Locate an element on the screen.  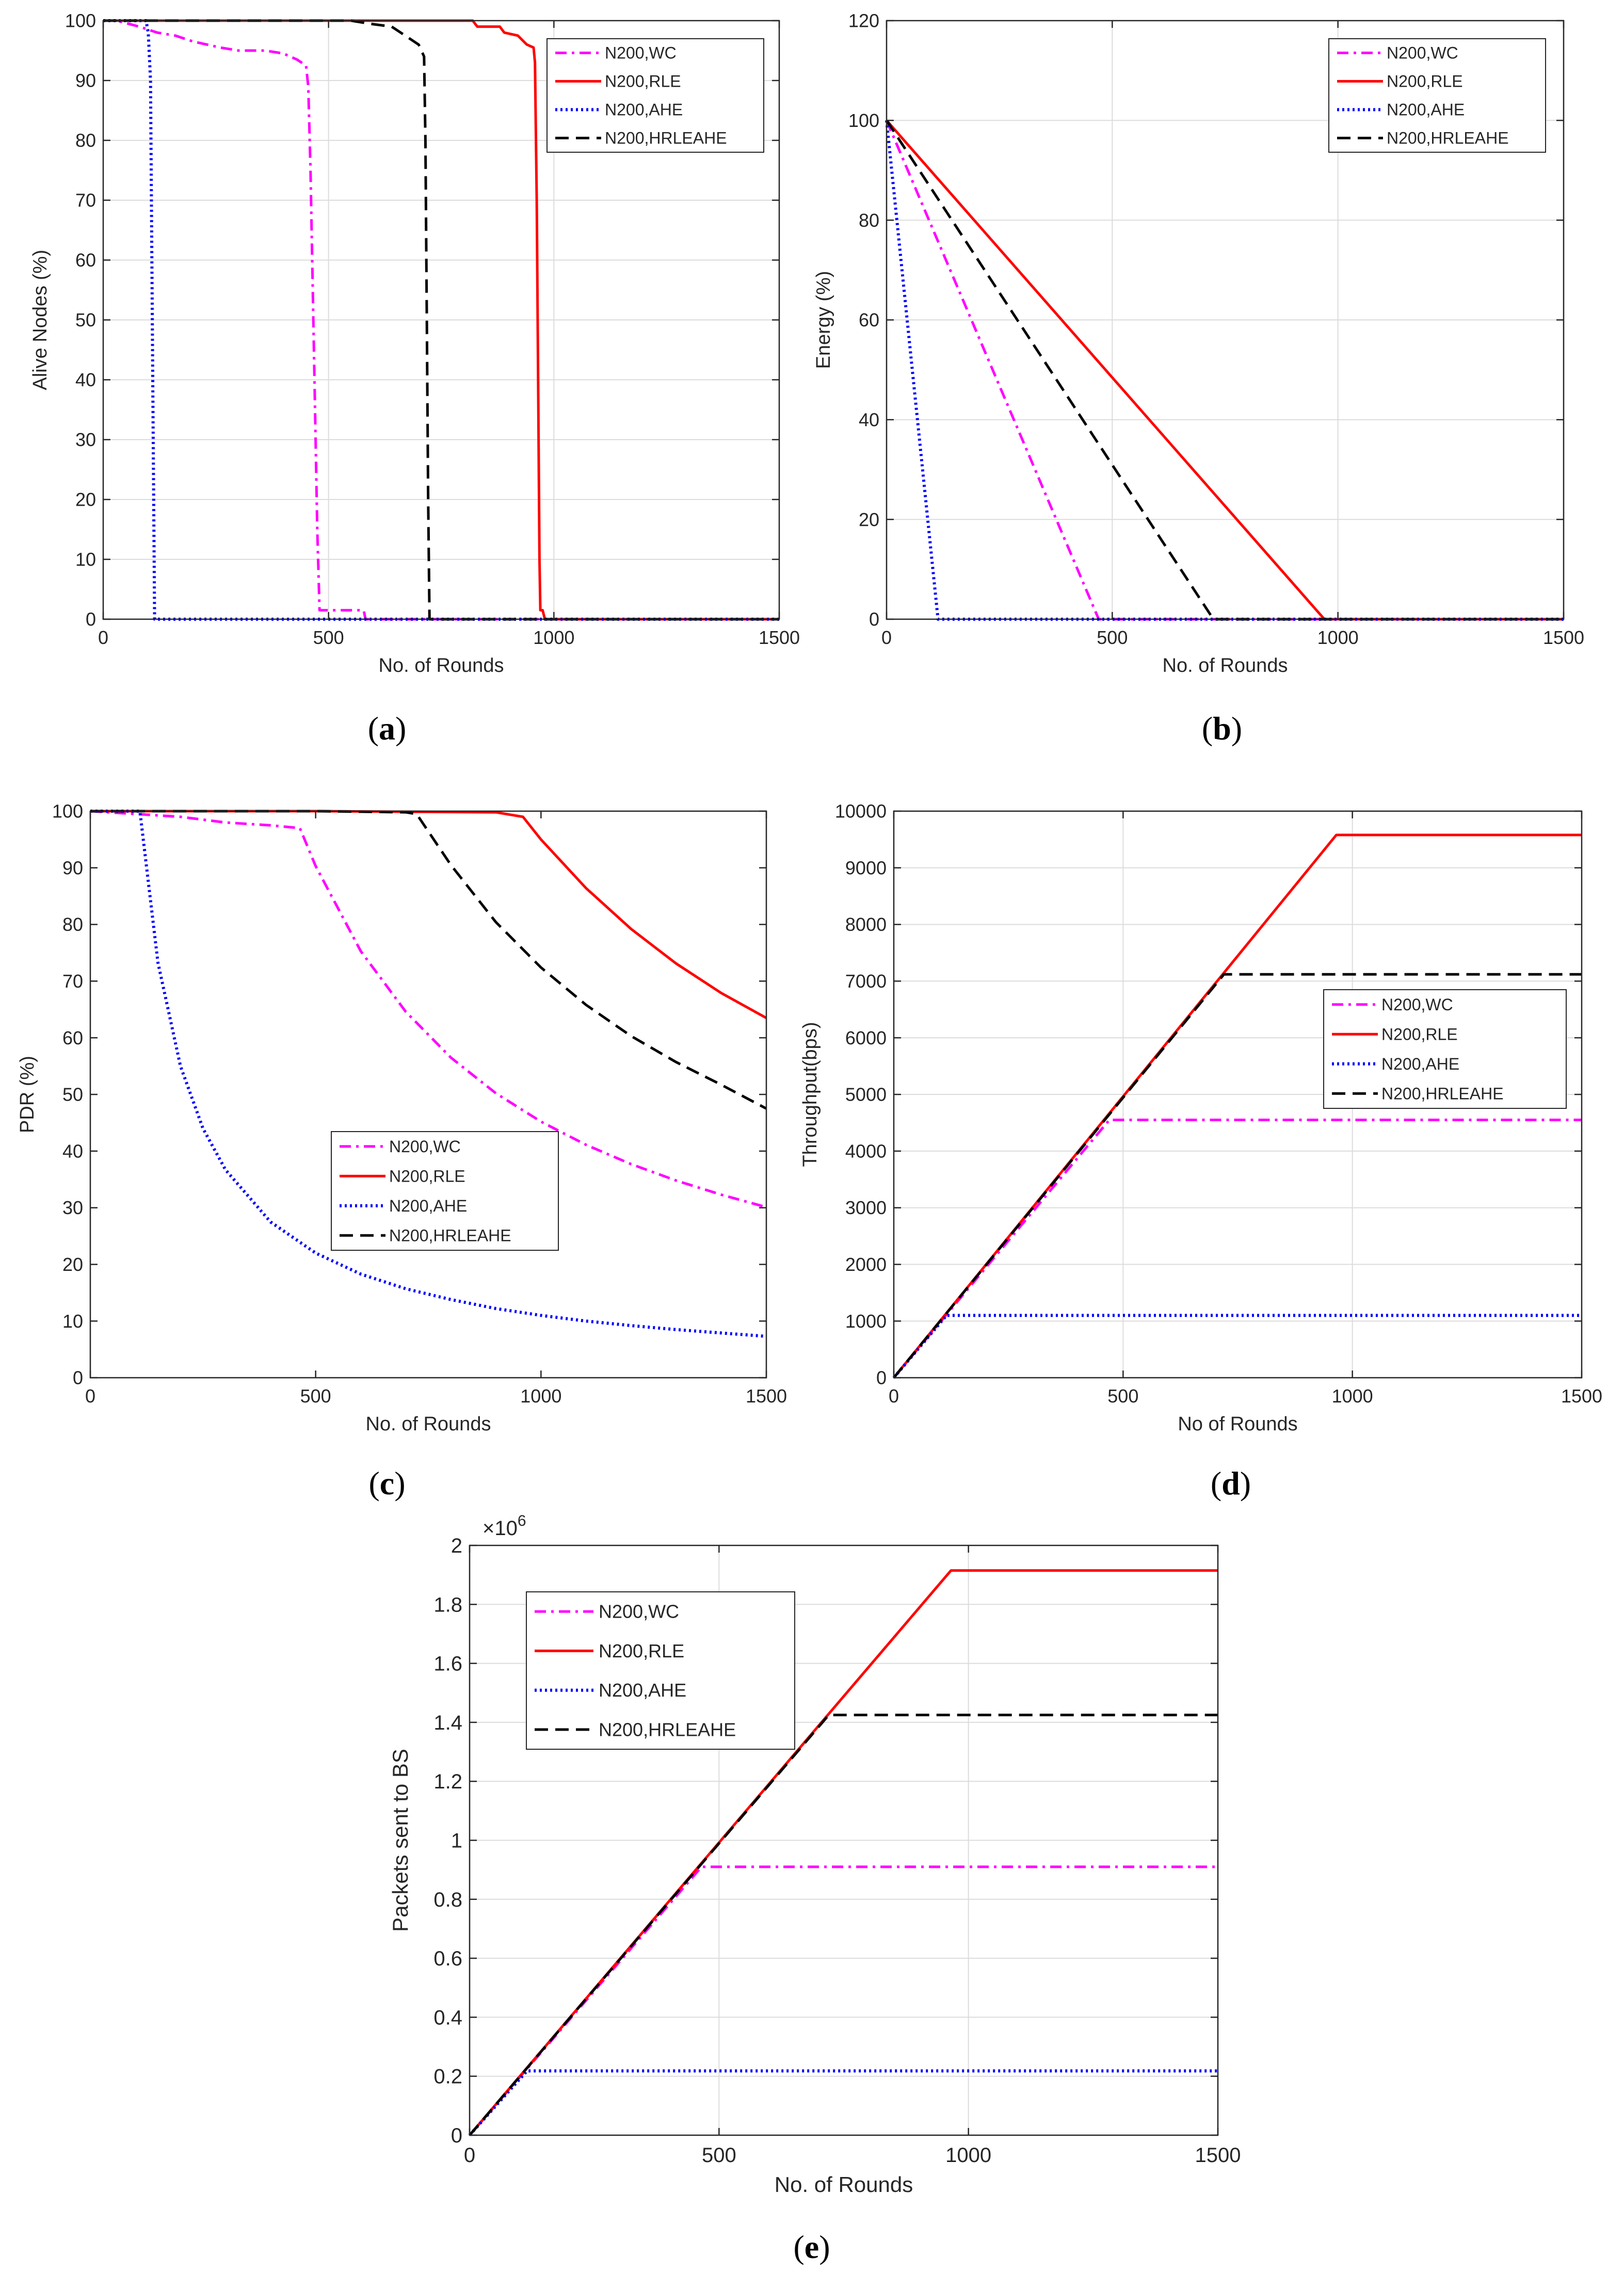
xtick-label-a-2: 1000 is located at coordinates (553, 637).